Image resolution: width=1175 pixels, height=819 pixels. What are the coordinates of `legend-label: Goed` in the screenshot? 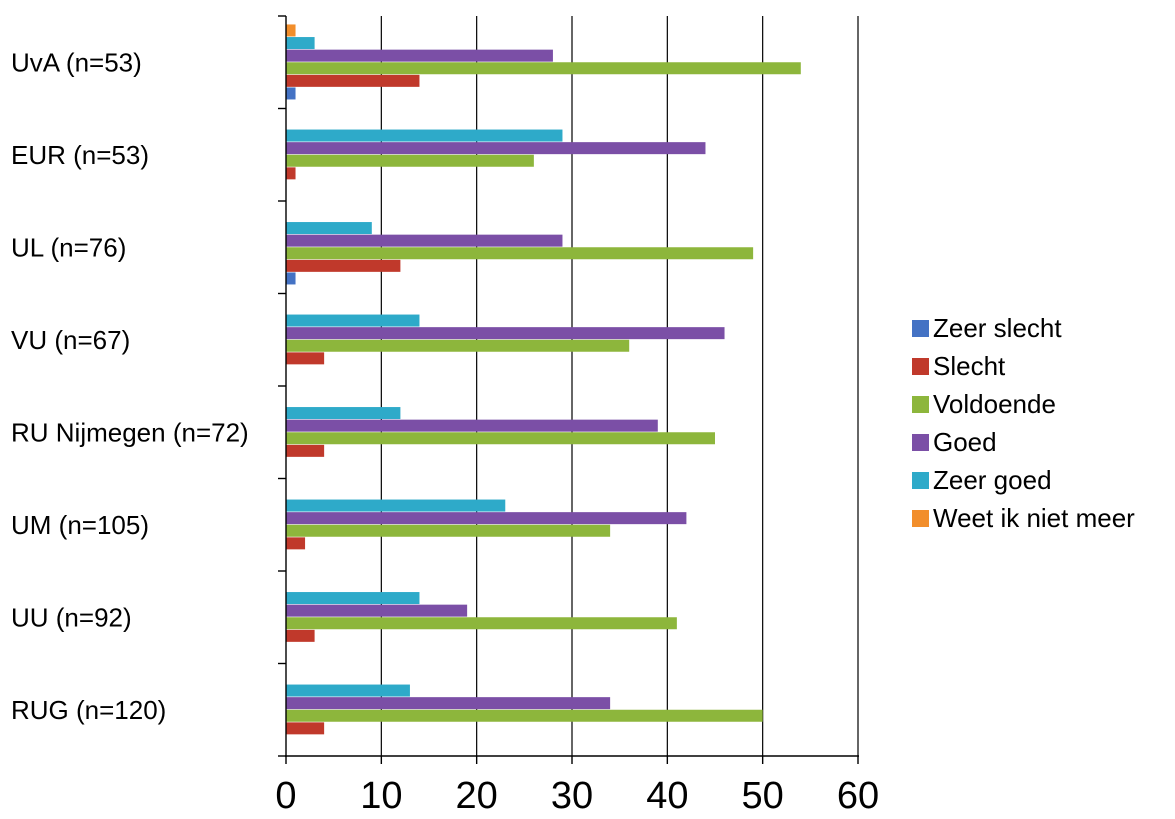 It's located at (965, 441).